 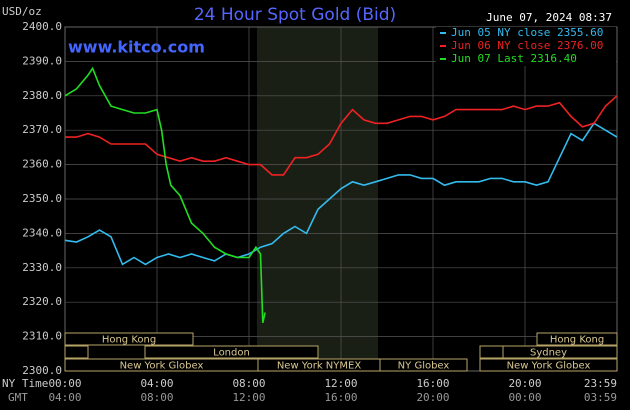 I want to click on gmt-tick-label: 12:00, so click(x=248, y=397).